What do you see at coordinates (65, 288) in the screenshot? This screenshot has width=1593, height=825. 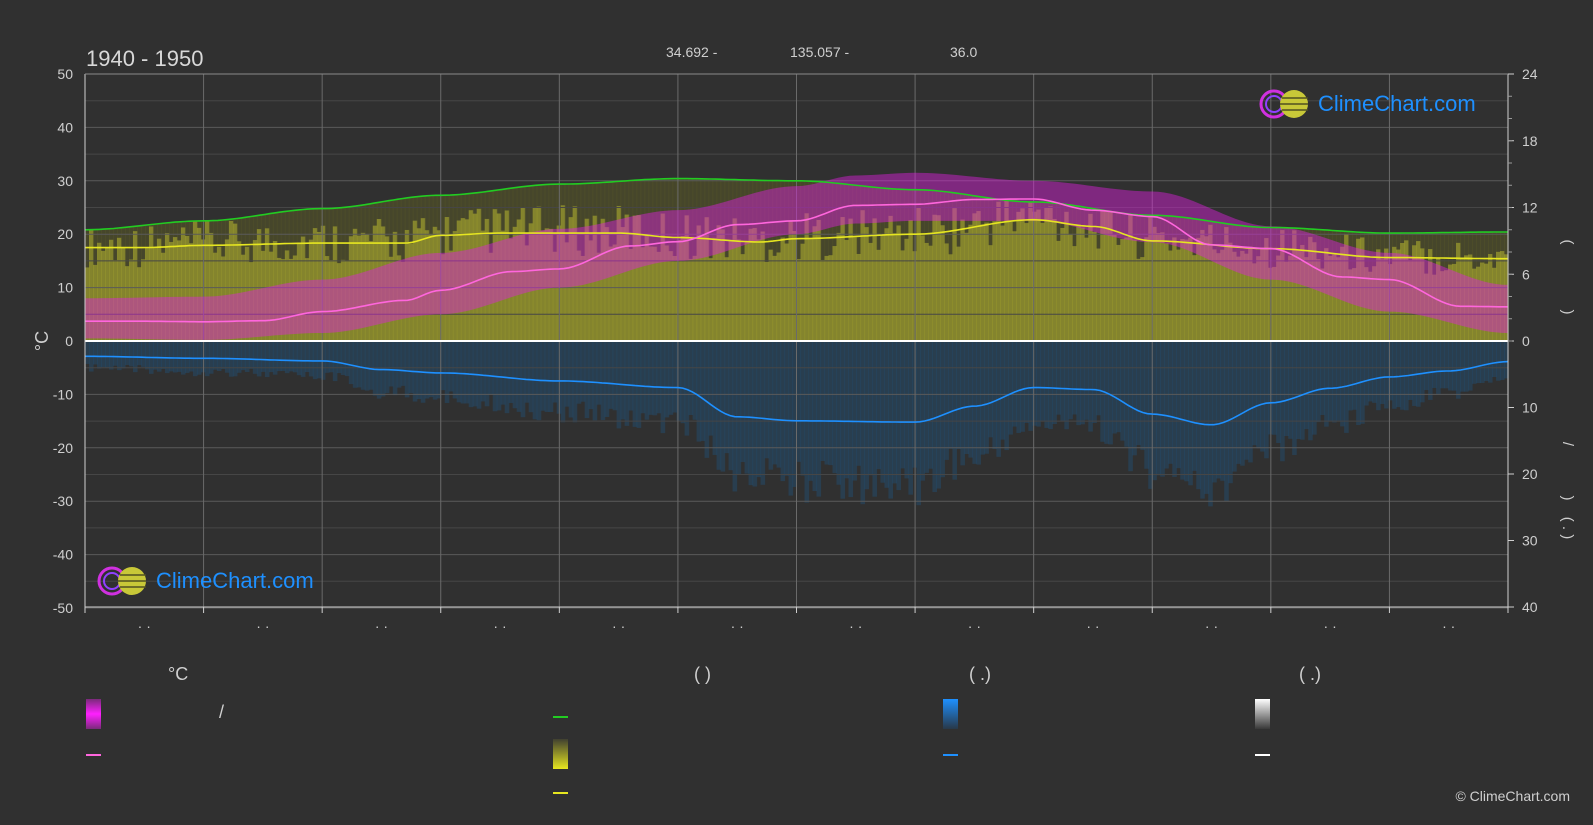 I see `left-tick-label: 10` at bounding box center [65, 288].